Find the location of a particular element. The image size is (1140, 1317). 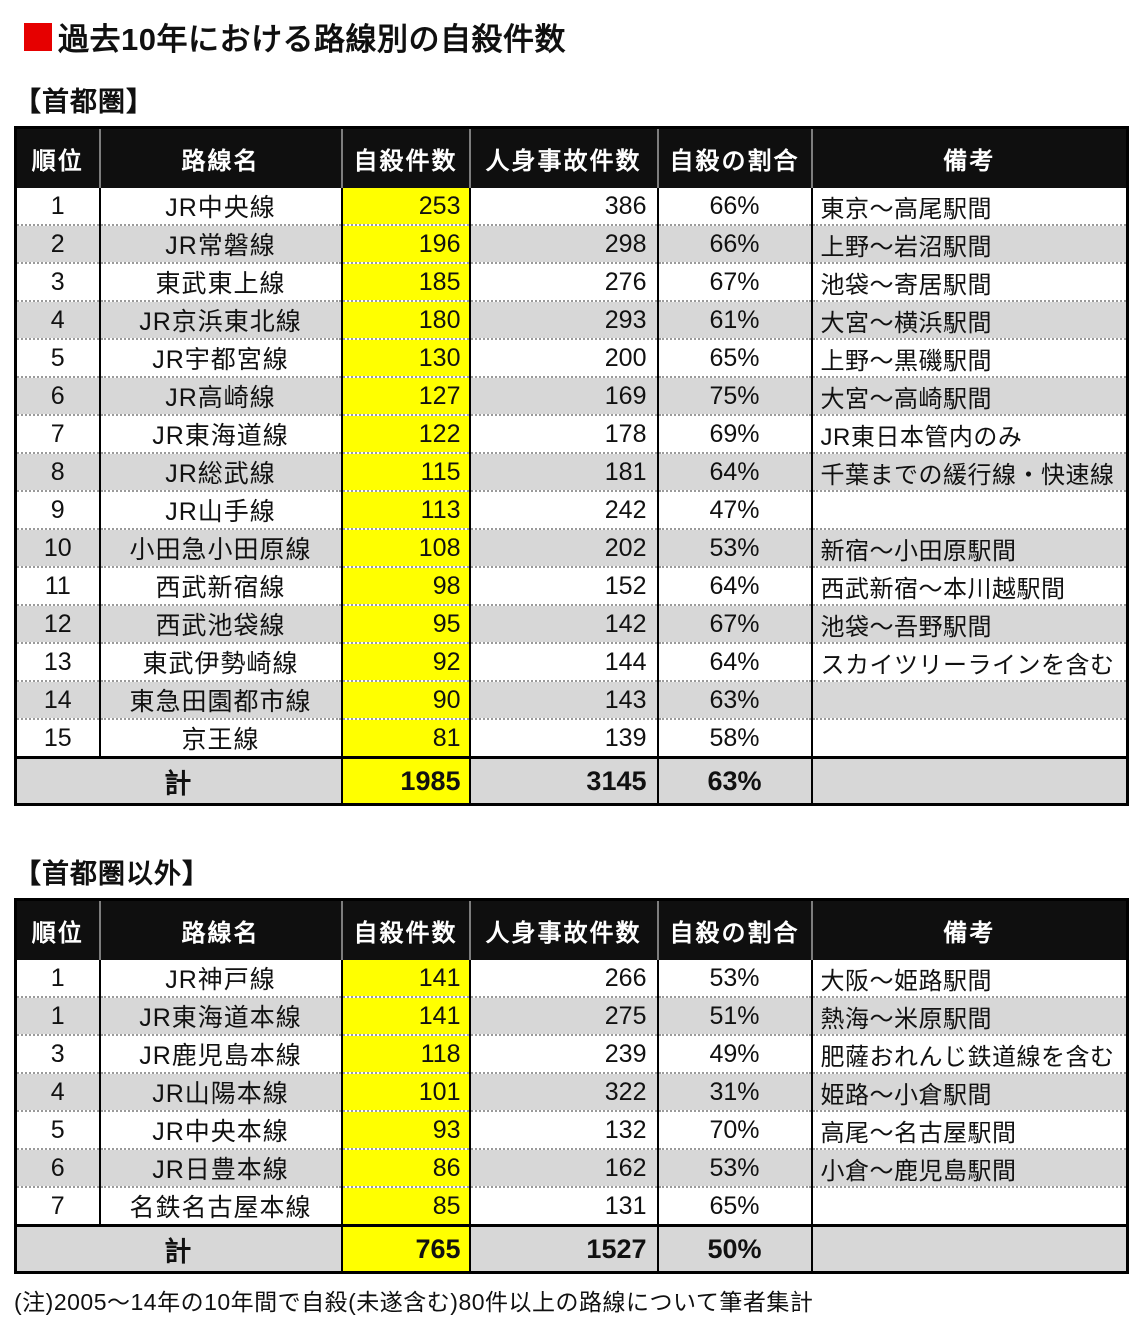

line-cell: 東武東上線 is located at coordinates (220, 281).